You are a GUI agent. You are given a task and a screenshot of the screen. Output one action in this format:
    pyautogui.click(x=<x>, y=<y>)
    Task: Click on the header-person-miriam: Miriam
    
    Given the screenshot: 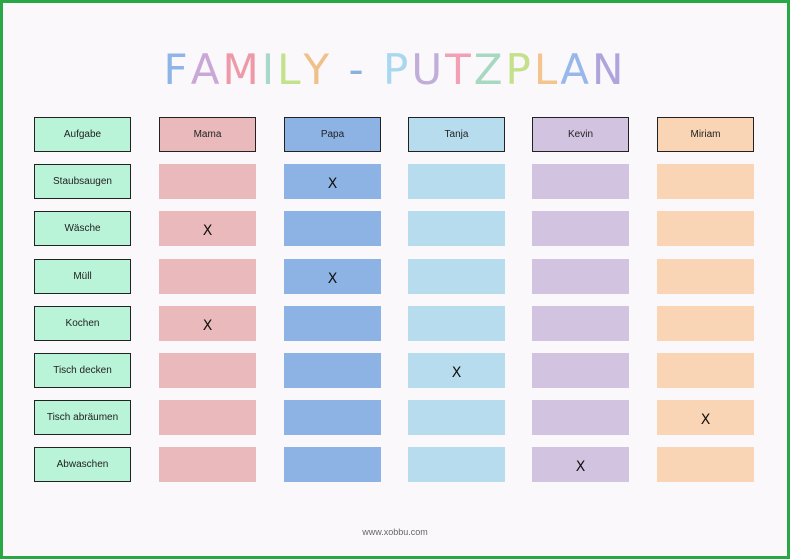 What is the action you would take?
    pyautogui.click(x=705, y=134)
    